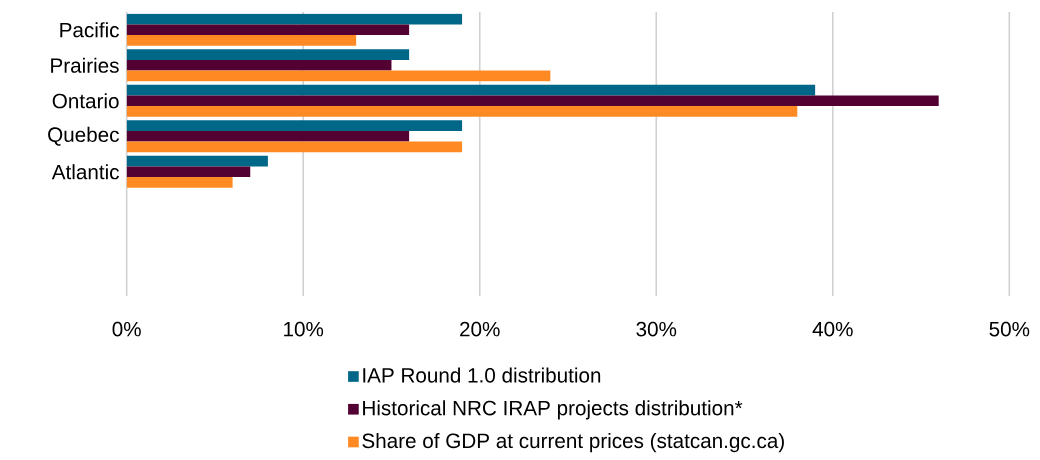 The image size is (1040, 460). Describe the element at coordinates (85, 65) in the screenshot. I see `y-tick-label: Prairies` at that location.